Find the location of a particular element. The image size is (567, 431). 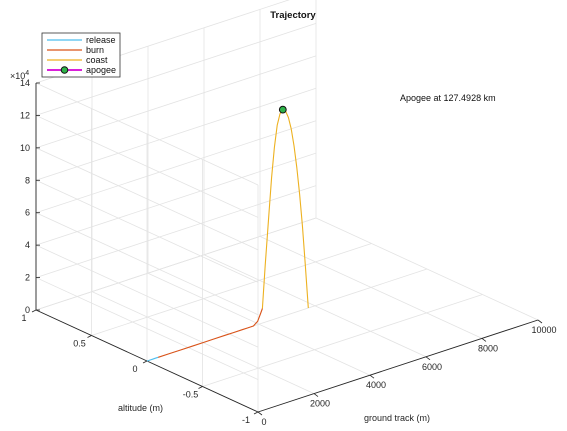

x-tick-label-1: 2000 is located at coordinates (320, 404).